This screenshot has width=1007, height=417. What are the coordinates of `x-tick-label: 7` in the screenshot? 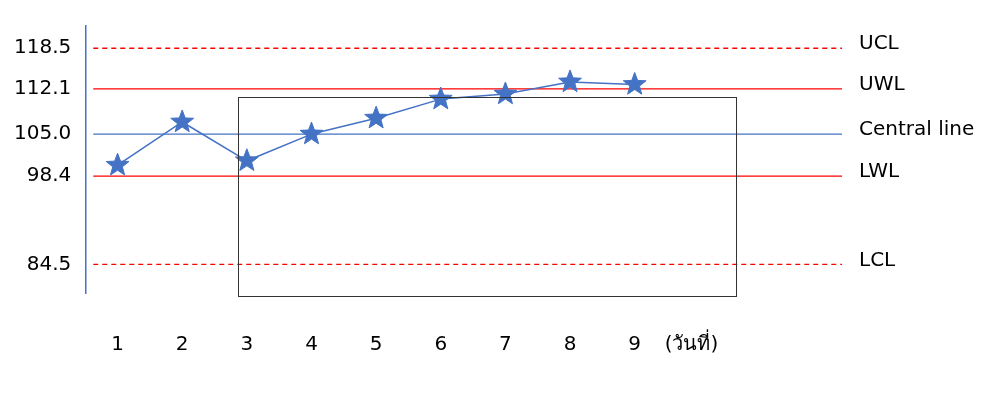 It's located at (505, 343).